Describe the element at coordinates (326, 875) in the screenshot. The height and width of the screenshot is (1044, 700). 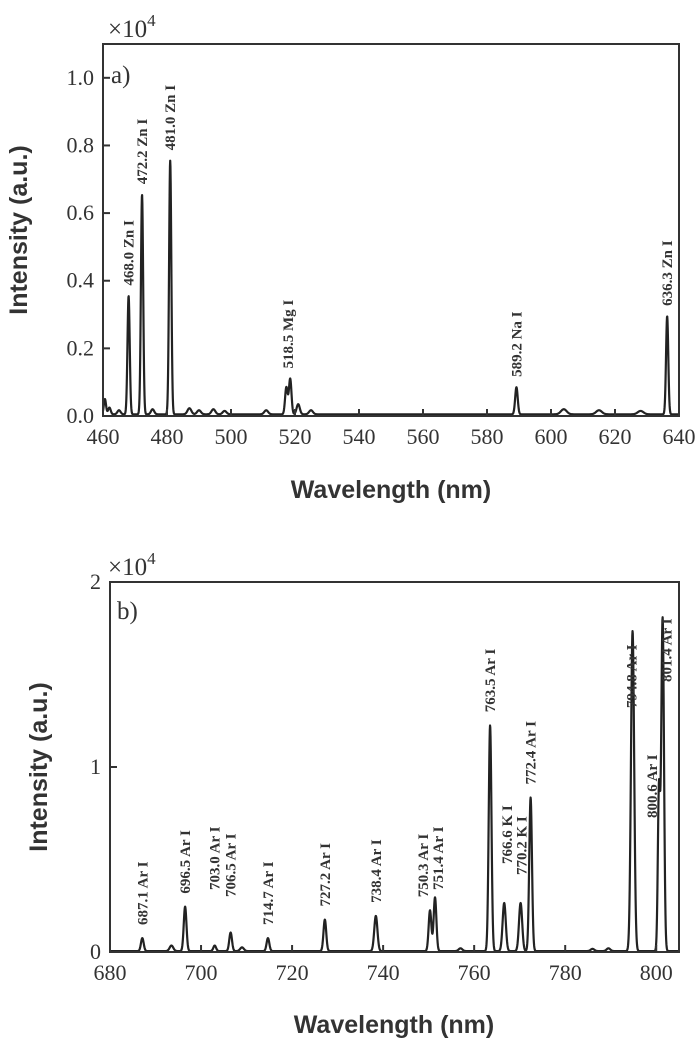
I see `peak-label: 727.2 Ar I` at that location.